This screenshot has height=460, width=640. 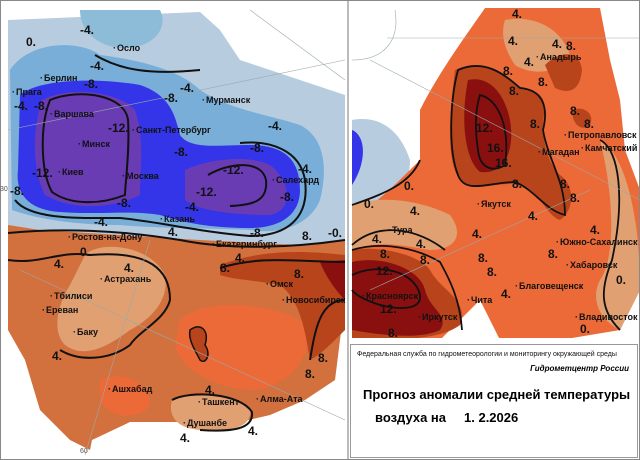 I want to click on city-label: Киев, so click(x=71, y=172).